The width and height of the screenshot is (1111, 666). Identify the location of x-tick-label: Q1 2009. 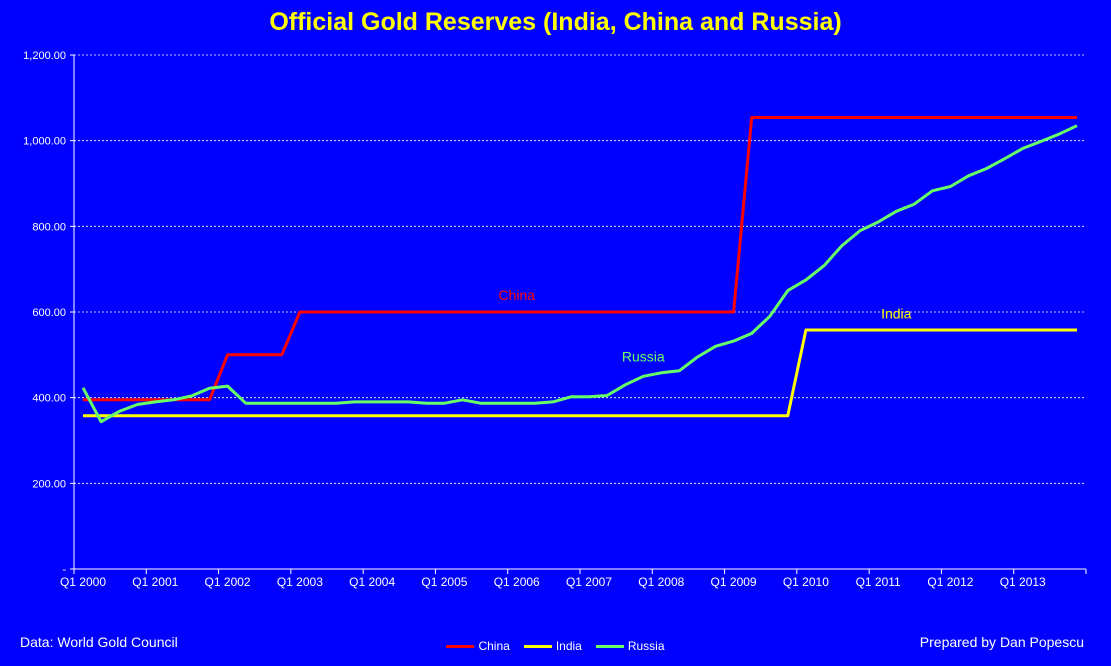
(734, 582).